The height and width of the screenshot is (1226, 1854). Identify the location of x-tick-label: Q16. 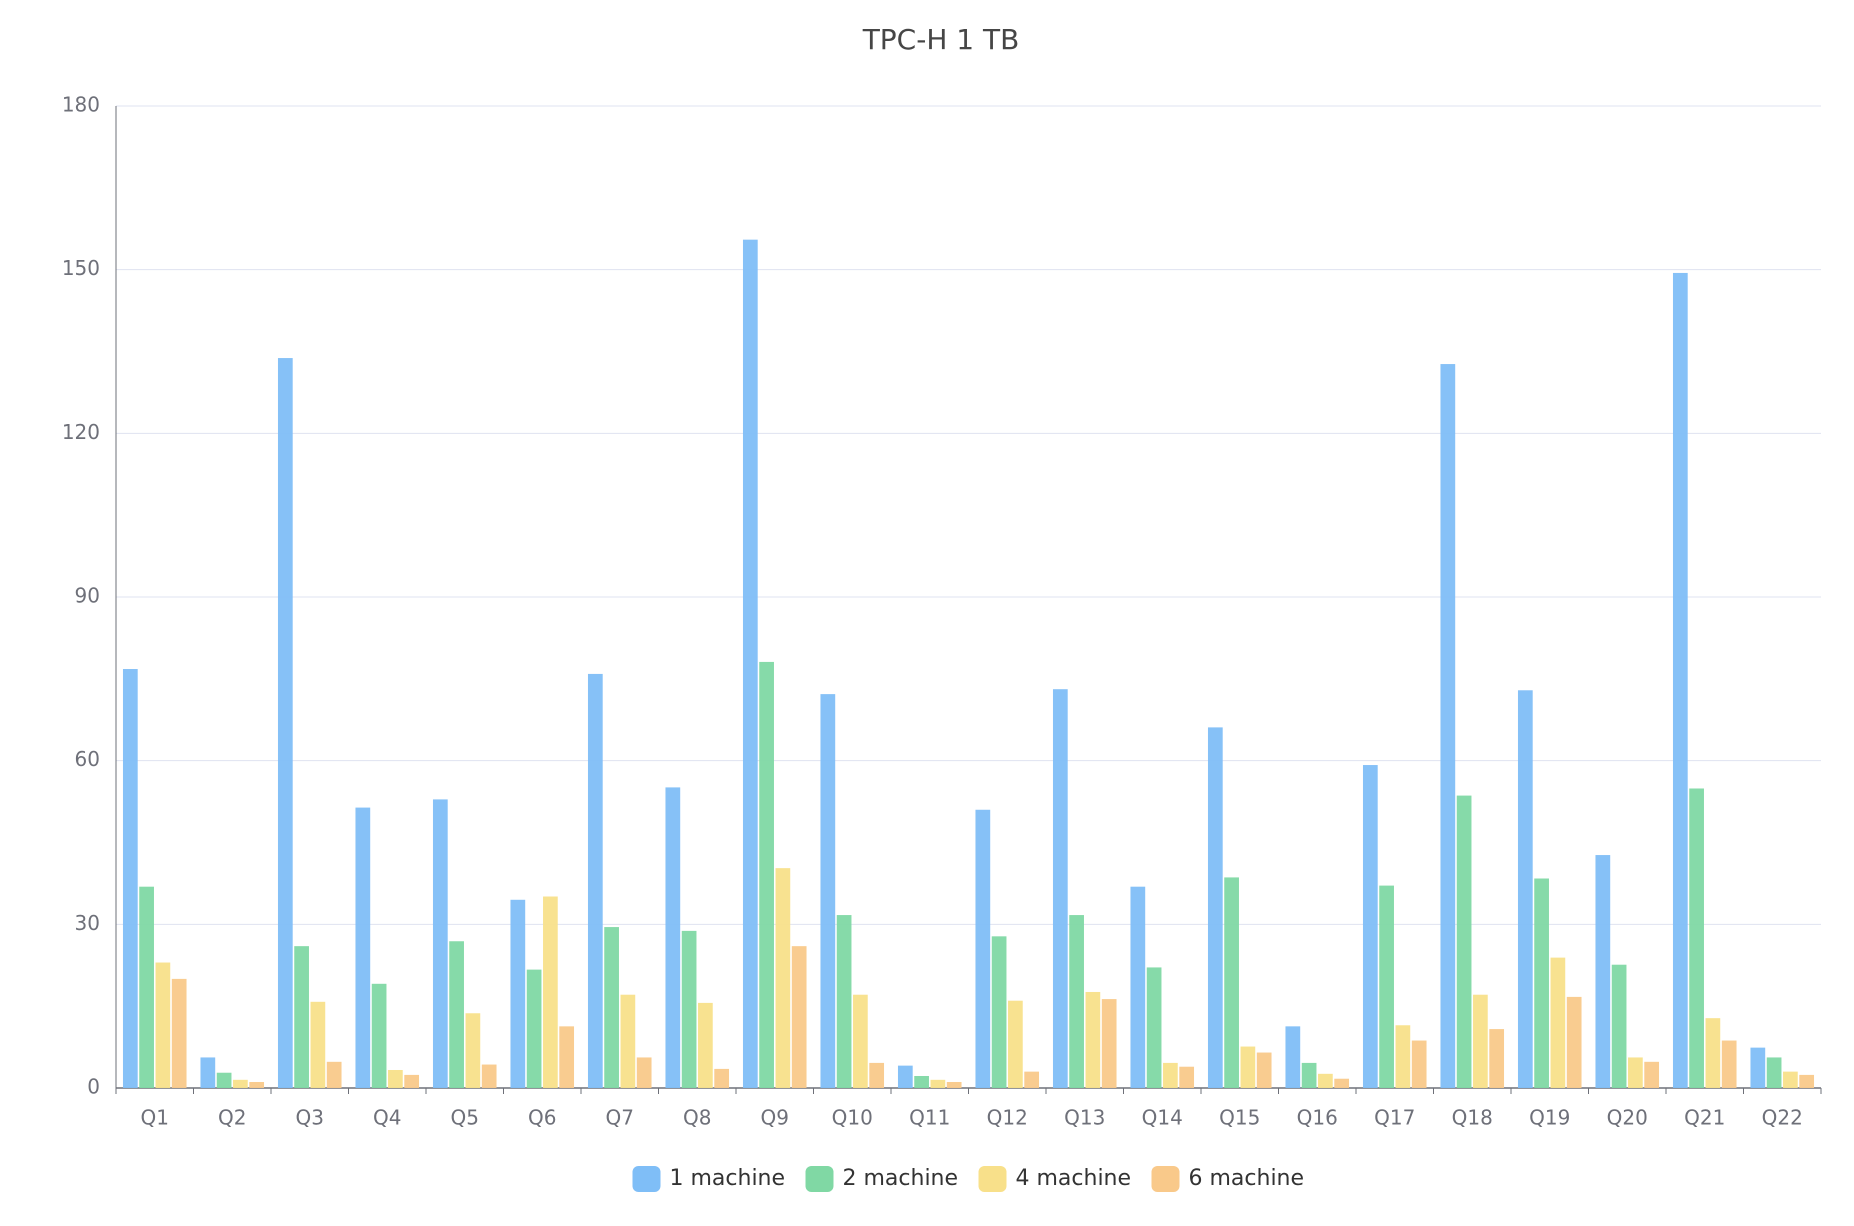
(1317, 1118).